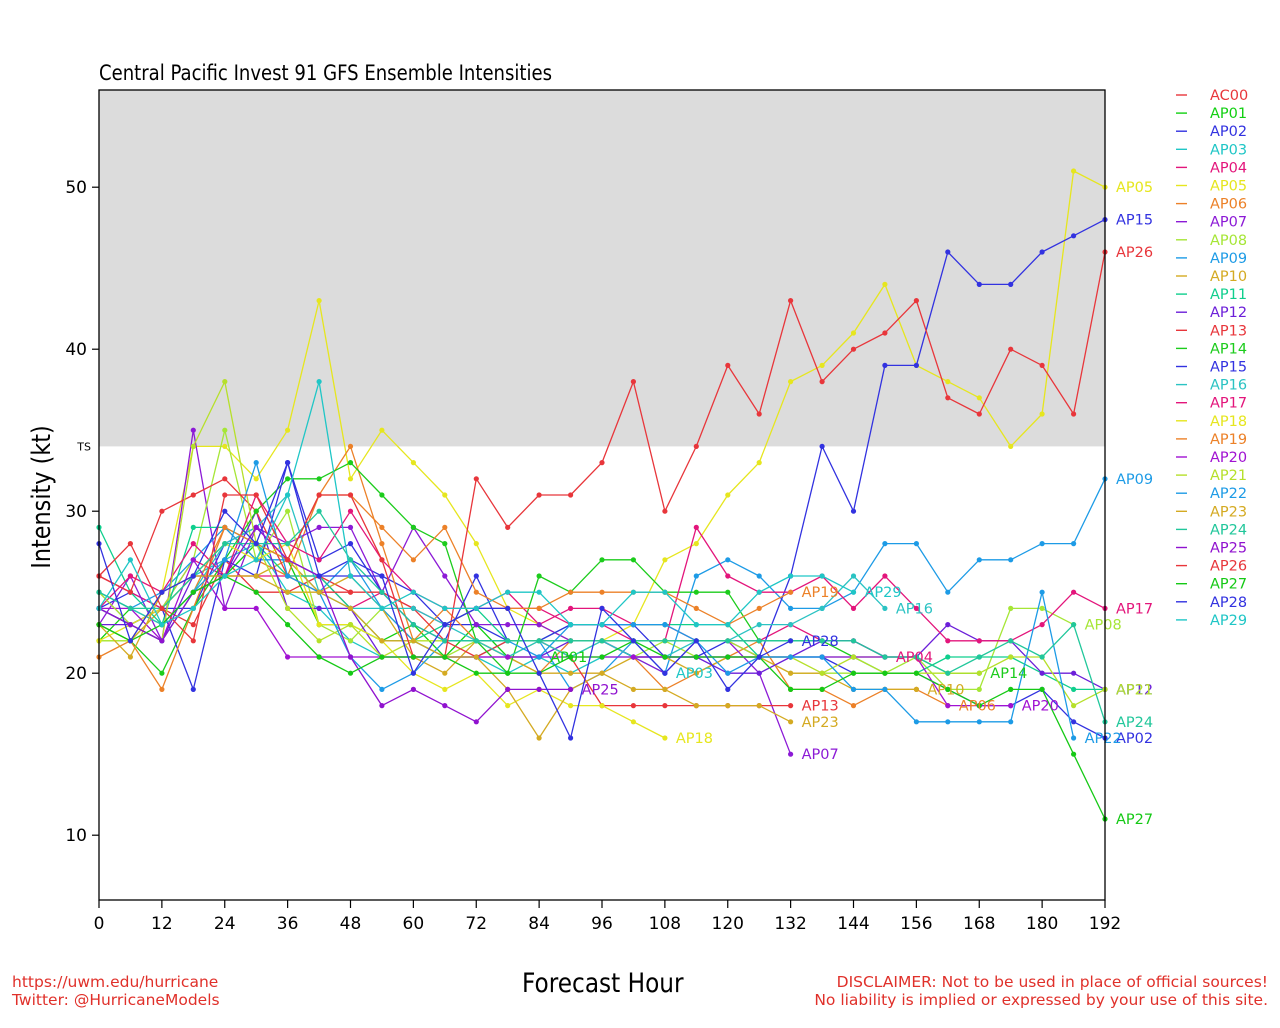 This screenshot has height=1028, width=1280. What do you see at coordinates (1228, 349) in the screenshot?
I see `legend-label-ap14: AP14` at bounding box center [1228, 349].